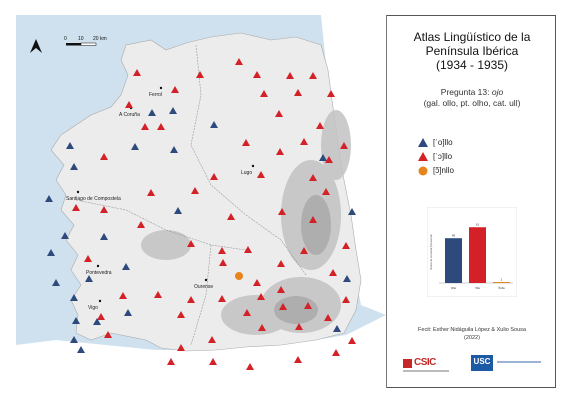 The image size is (571, 404). Describe the element at coordinates (477, 288) in the screenshot. I see `chart-category-label: Ɔllo` at that location.